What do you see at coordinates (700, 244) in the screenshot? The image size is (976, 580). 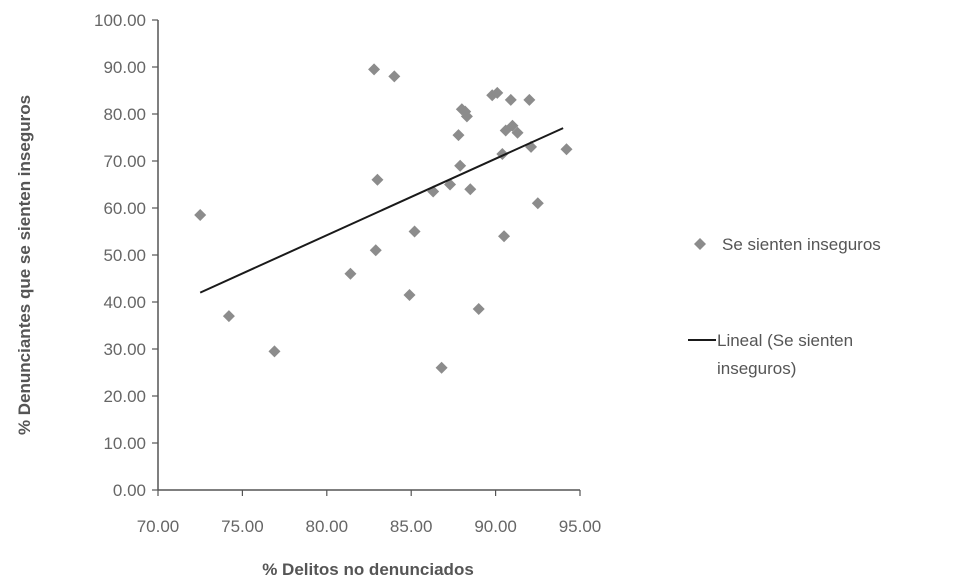 I see `legend-diamond-marker` at bounding box center [700, 244].